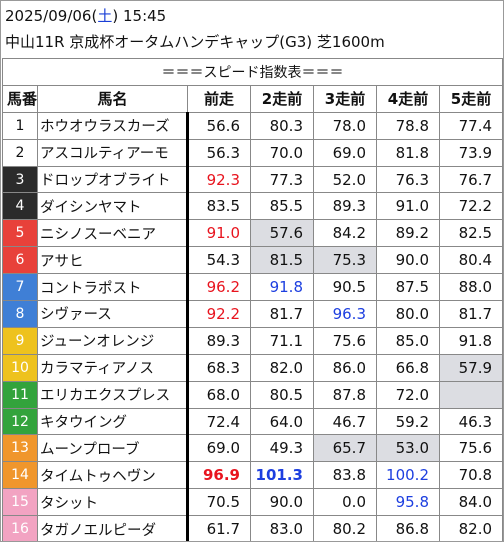  I want to click on last-race-index: 72.4, so click(219, 421).